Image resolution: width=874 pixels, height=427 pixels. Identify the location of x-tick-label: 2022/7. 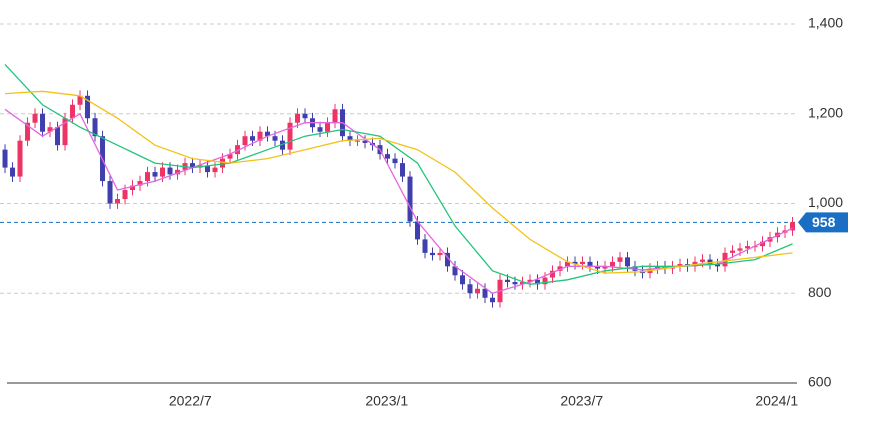
(190, 401).